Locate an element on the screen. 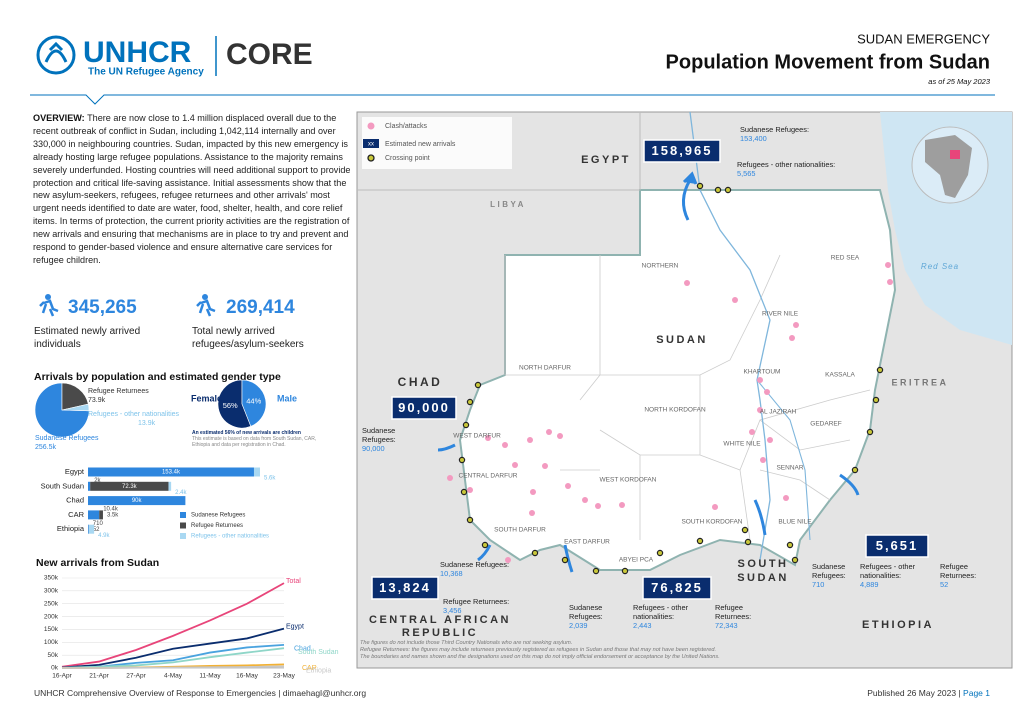 The height and width of the screenshot is (724, 1024). series-label: Egypt is located at coordinates (295, 627).